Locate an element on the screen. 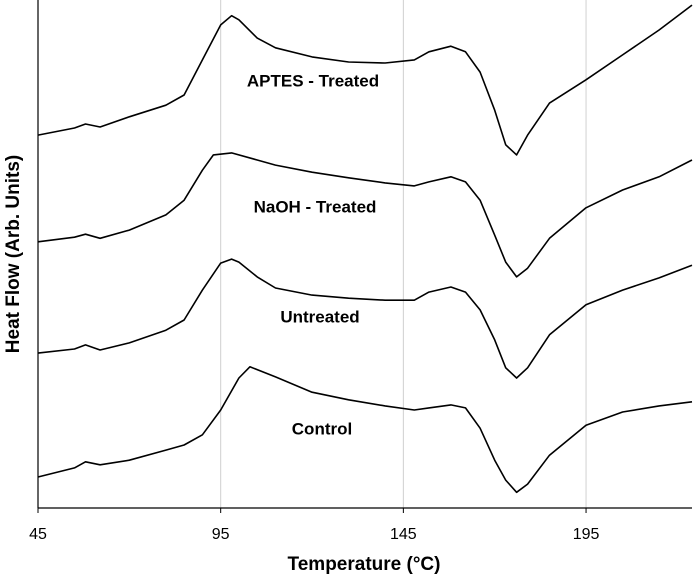 The width and height of the screenshot is (694, 578). x-tick-label: 95 is located at coordinates (221, 534).